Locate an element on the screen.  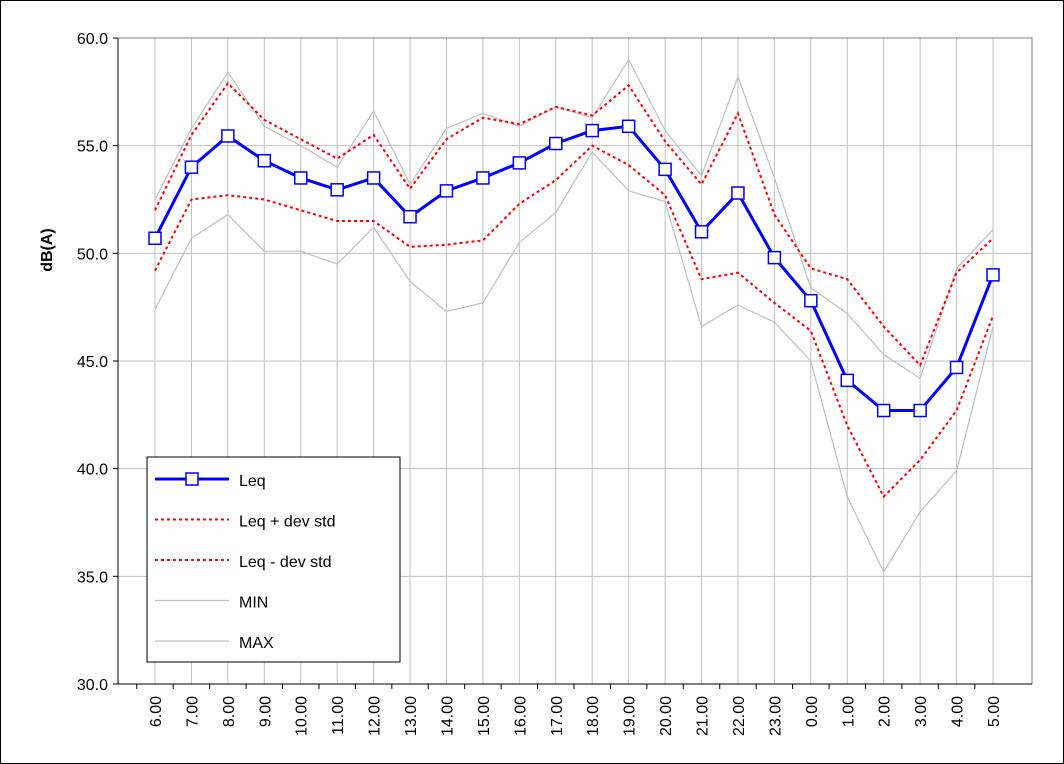
y-tick-label: 30.0 is located at coordinates (92, 685).